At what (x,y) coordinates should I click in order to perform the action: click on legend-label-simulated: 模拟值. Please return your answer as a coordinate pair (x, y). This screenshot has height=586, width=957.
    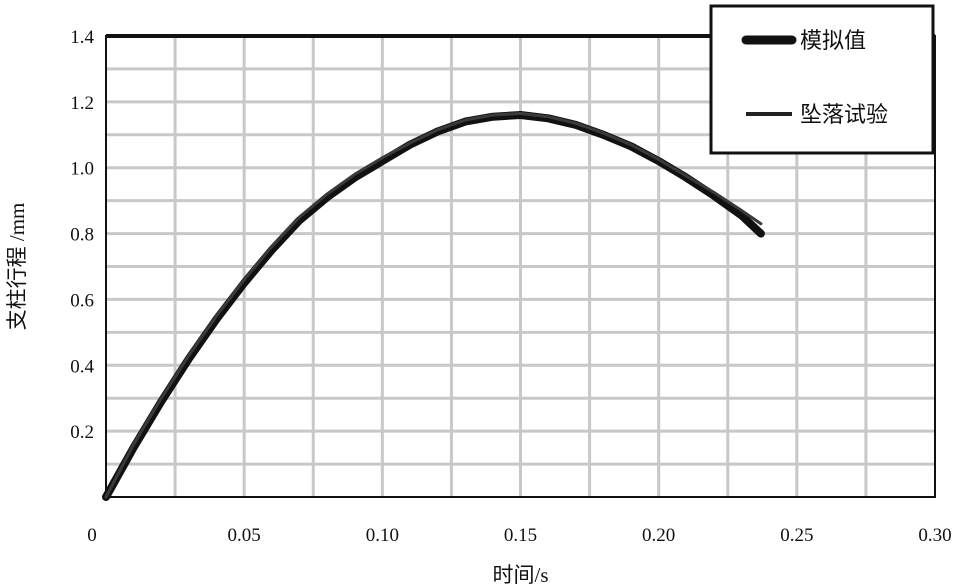
    Looking at the image, I should click on (833, 41).